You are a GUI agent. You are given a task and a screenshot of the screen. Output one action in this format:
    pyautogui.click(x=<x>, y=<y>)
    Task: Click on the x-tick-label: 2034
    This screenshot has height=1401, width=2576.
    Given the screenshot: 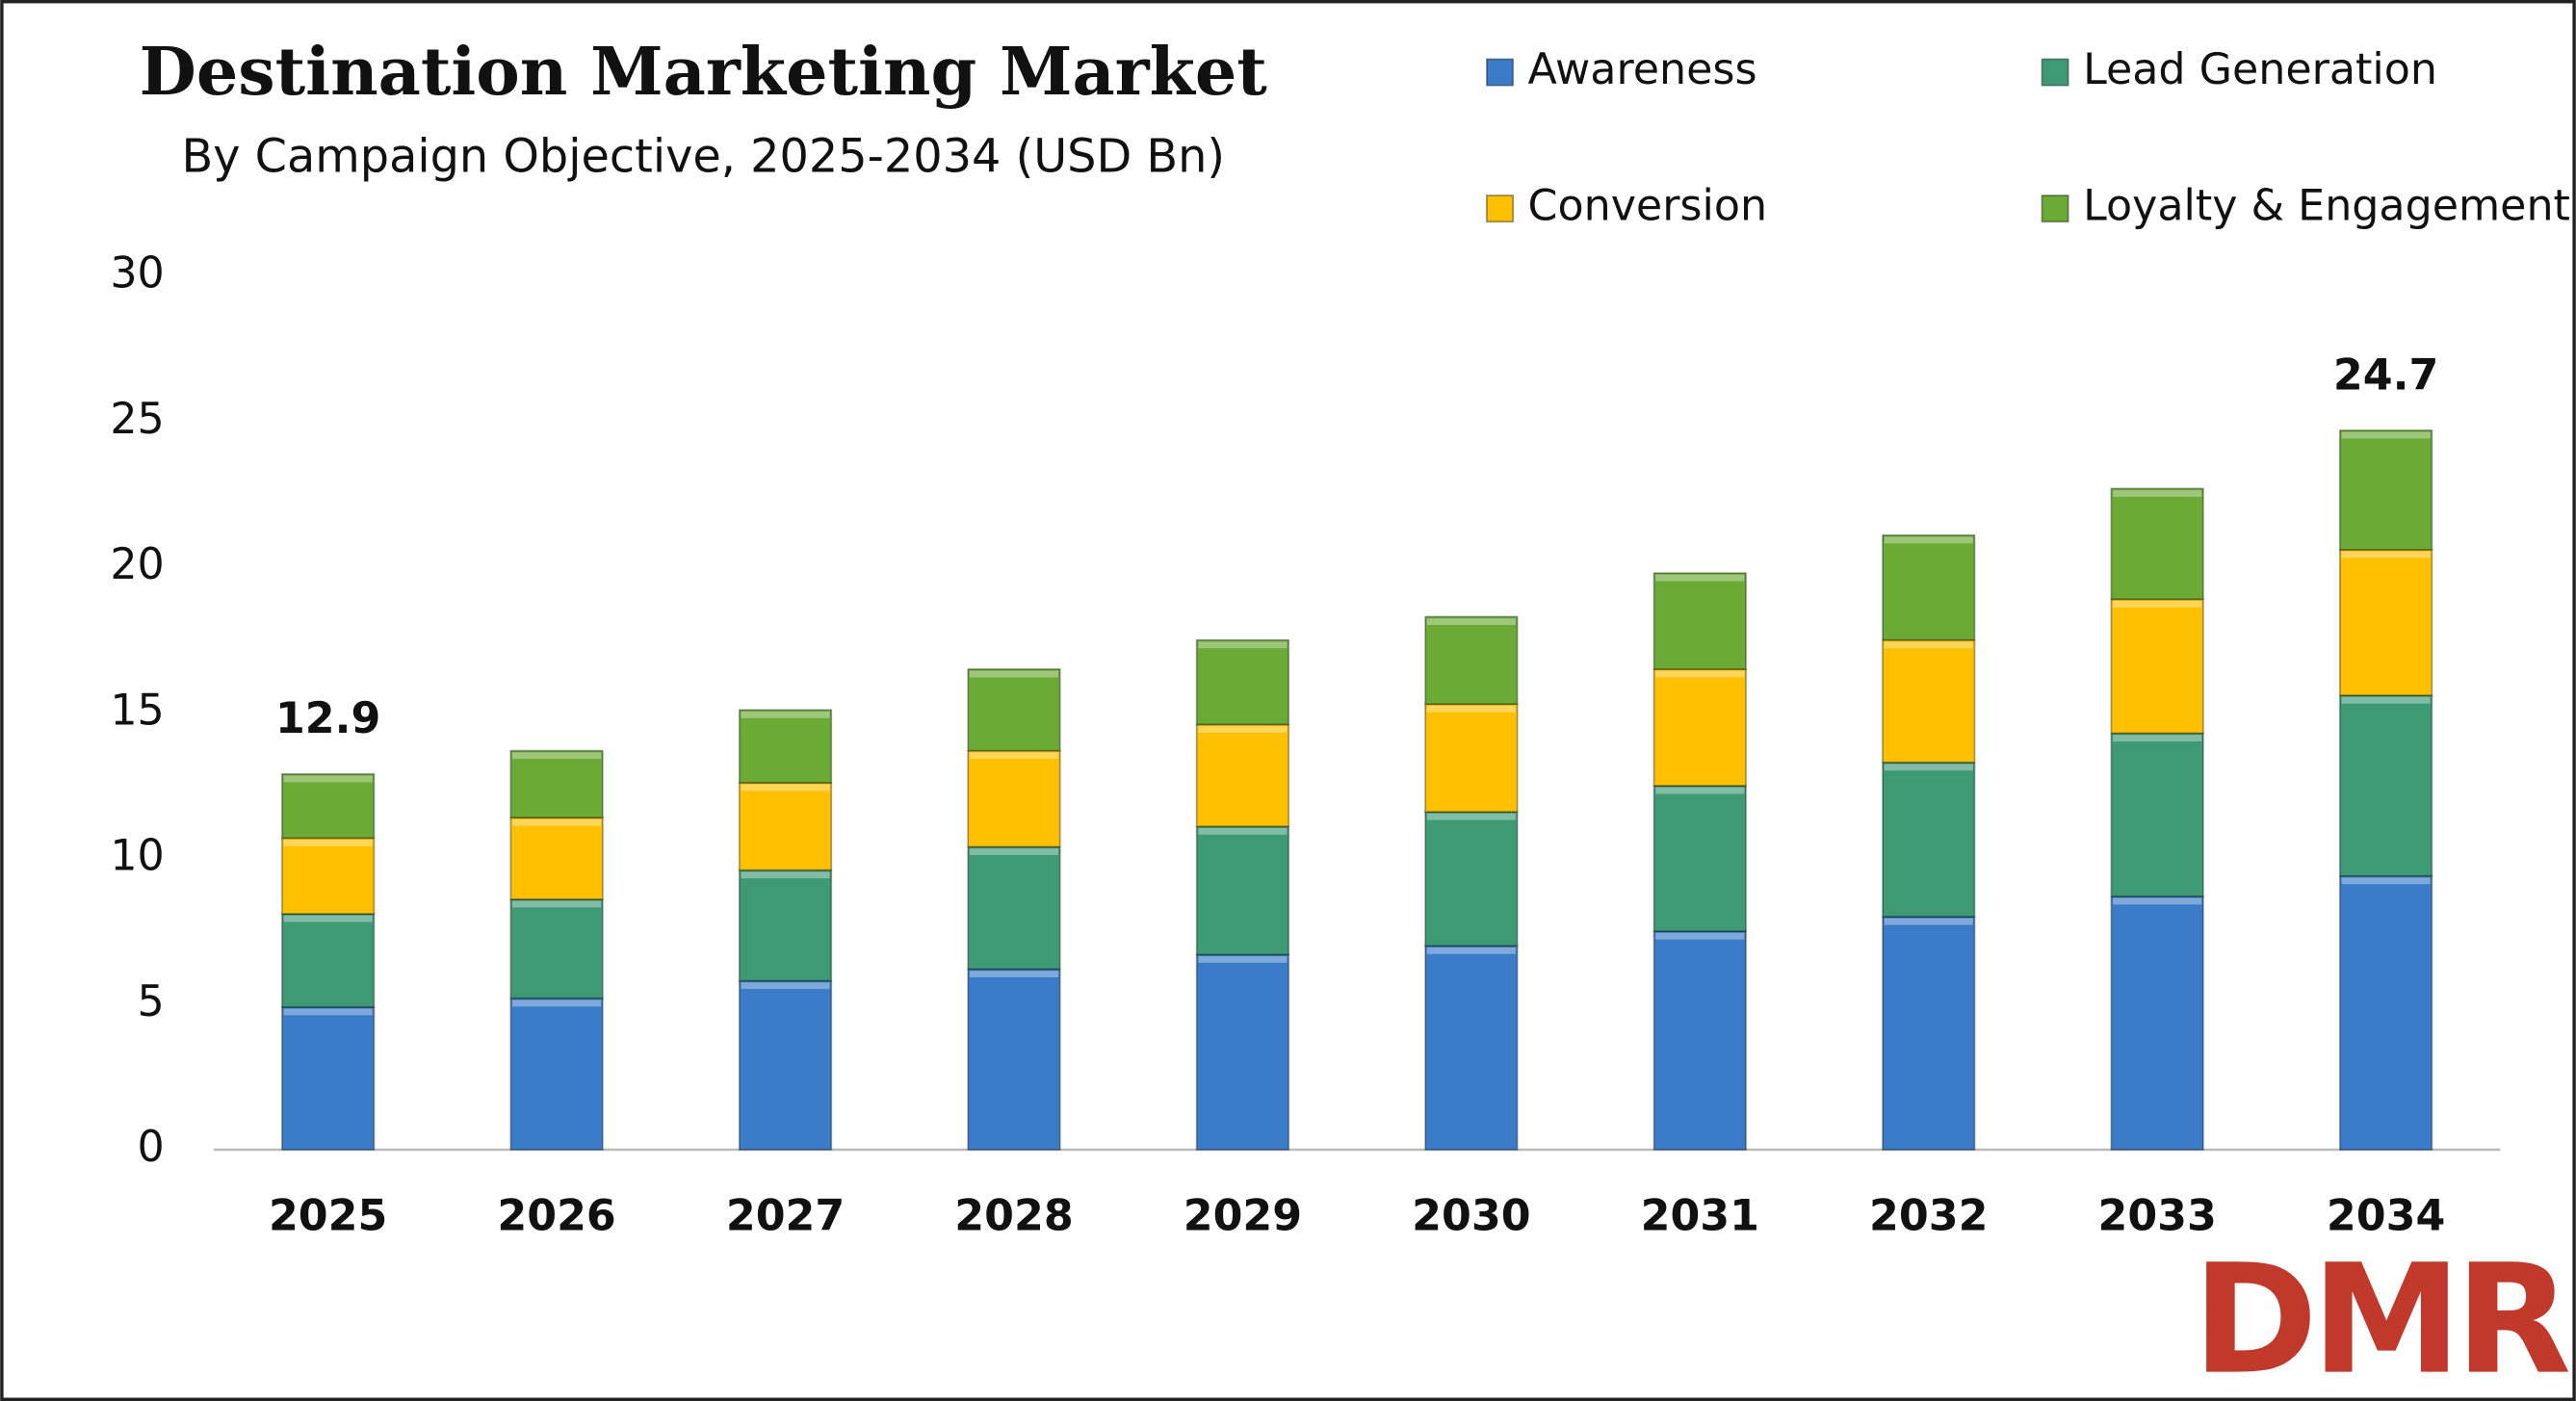 What is the action you would take?
    pyautogui.click(x=2386, y=1216)
    